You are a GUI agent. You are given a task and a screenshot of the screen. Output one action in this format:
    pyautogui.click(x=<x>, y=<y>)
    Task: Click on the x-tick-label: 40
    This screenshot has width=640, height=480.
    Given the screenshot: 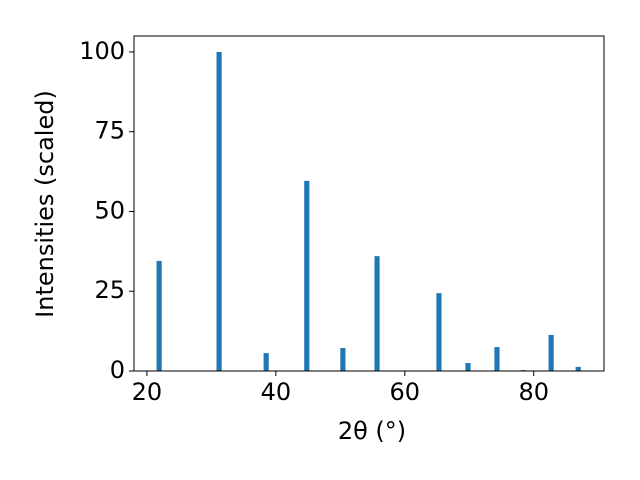 What is the action you would take?
    pyautogui.click(x=276, y=392)
    